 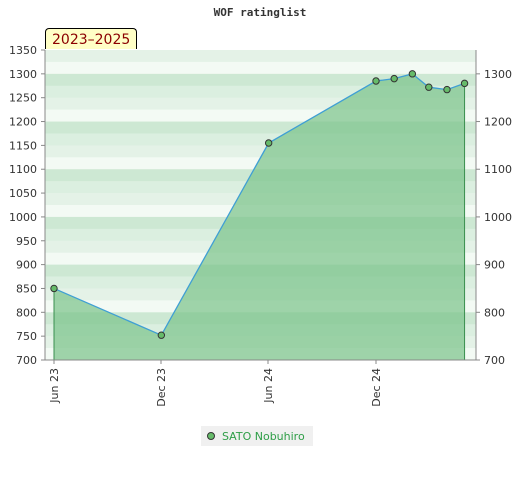 I want to click on y-tick-label-right: 700, so click(x=494, y=360).